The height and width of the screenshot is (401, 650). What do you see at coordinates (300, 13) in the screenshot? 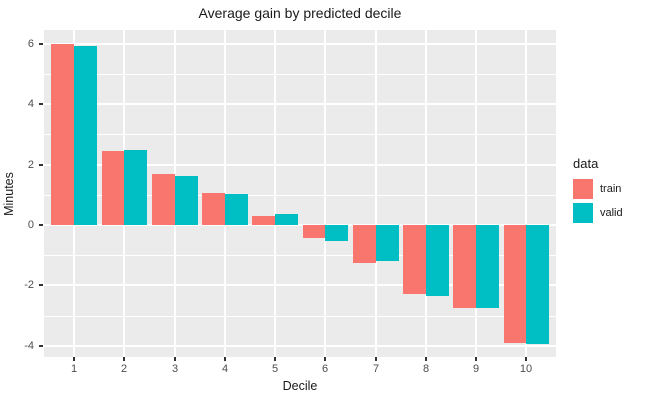
I see `chart-title: Average gain by predicted decile` at bounding box center [300, 13].